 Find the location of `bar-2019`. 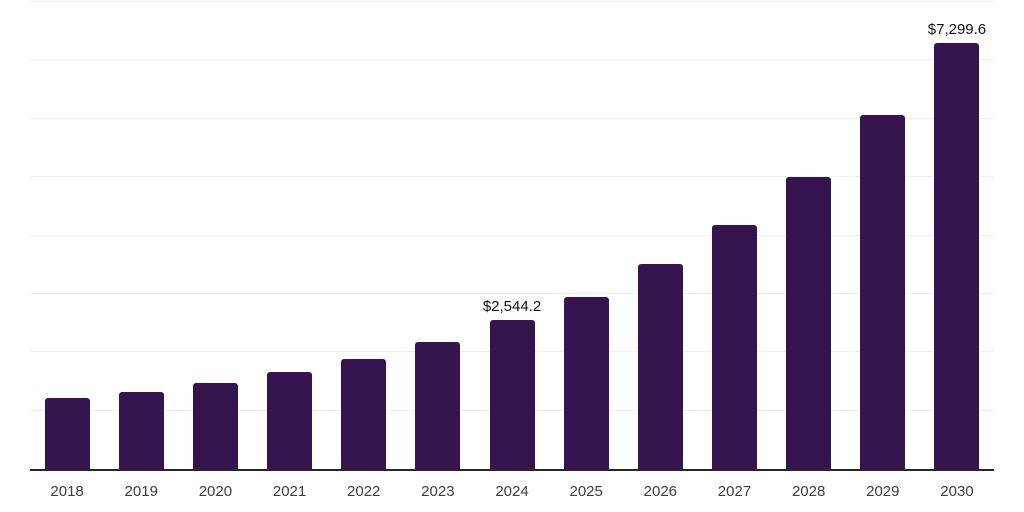

bar-2019 is located at coordinates (141, 430).